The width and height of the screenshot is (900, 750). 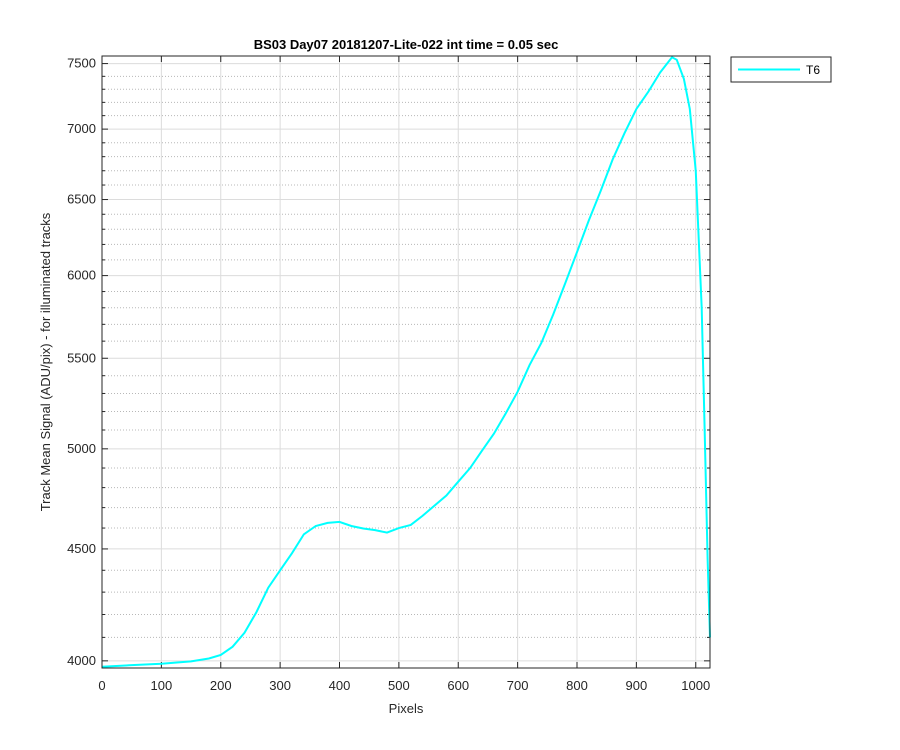 What do you see at coordinates (81, 275) in the screenshot?
I see `y-tick-label: 6000` at bounding box center [81, 275].